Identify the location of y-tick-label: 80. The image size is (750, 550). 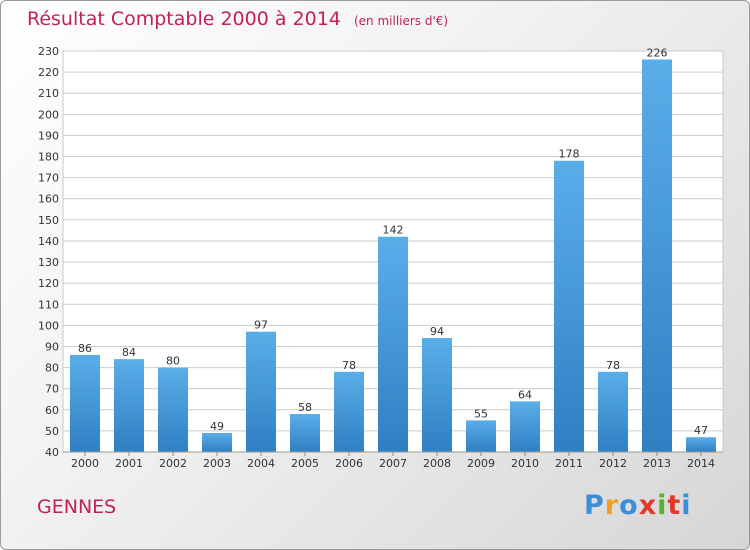
(52, 368).